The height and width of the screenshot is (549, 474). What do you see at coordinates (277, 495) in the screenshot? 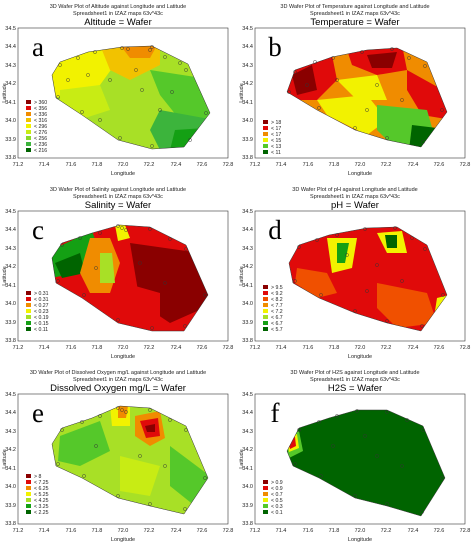
I see `legend-label: < 0.7` at bounding box center [277, 495].